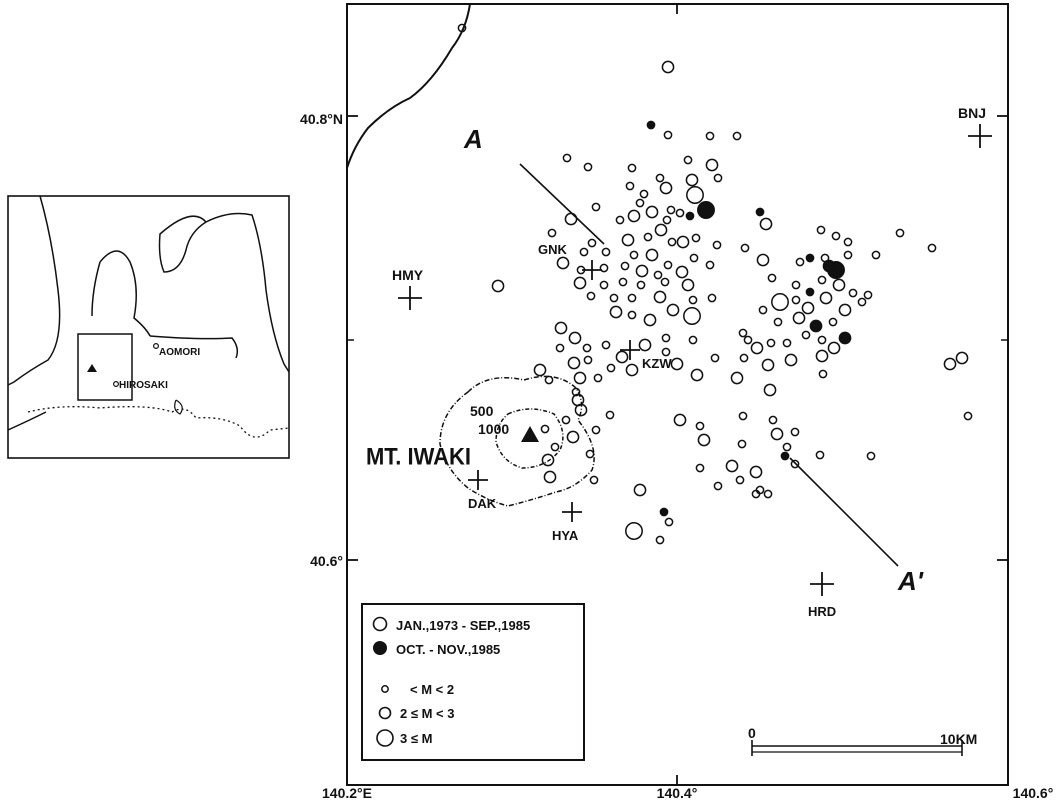  I want to click on legend-filled-label: OCT. - NOV.,1985, so click(448, 649).